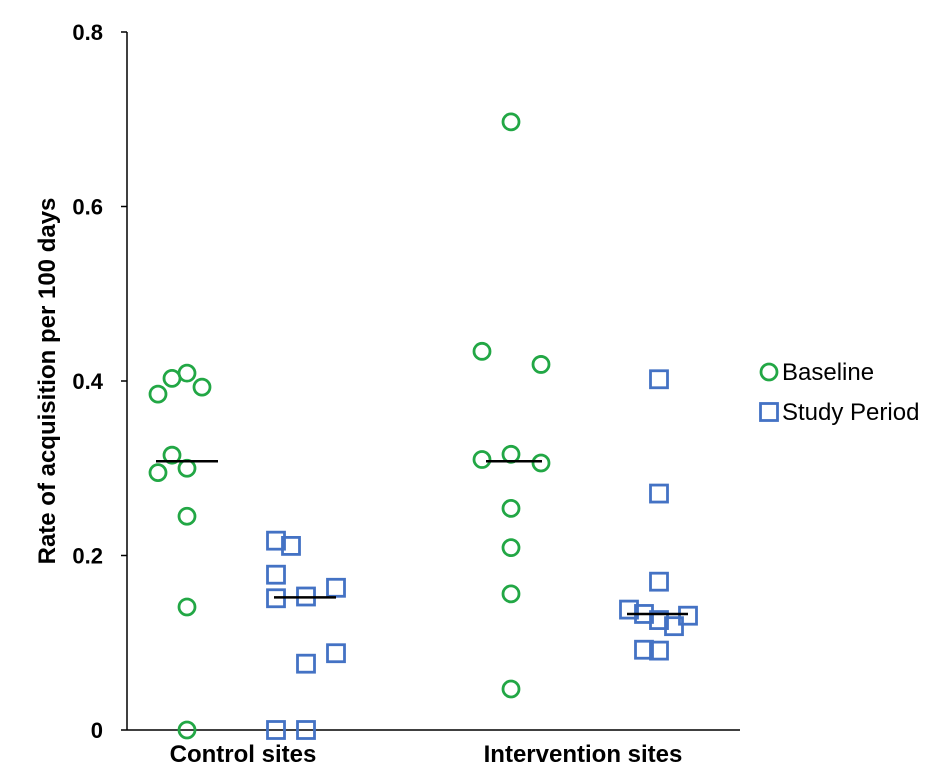  What do you see at coordinates (583, 754) in the screenshot?
I see `x-category-label: Intervention sites` at bounding box center [583, 754].